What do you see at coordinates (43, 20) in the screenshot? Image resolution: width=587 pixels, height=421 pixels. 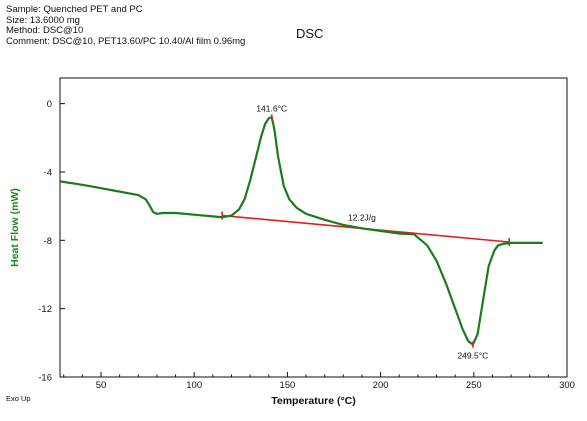 I see `size-line: Size: 13.6000 mg` at bounding box center [43, 20].